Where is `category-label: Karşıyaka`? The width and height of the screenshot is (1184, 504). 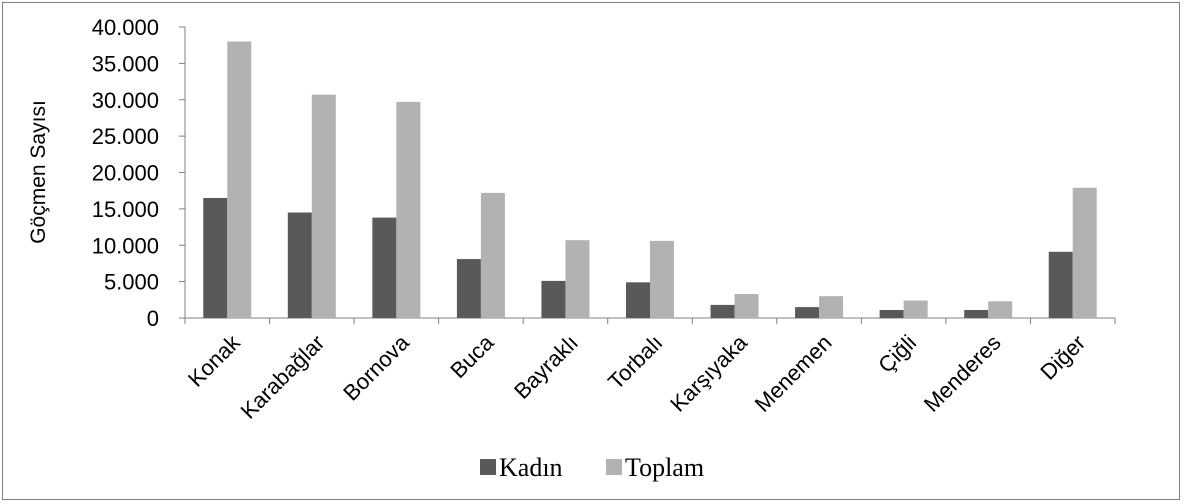
category-label: Karşıyaka is located at coordinates (708, 372).